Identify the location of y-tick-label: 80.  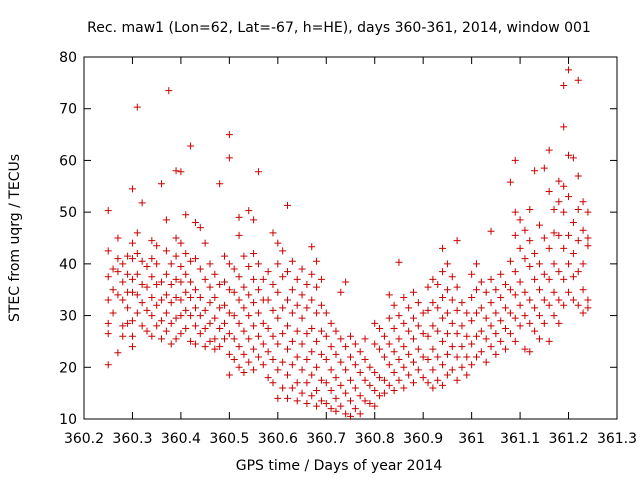
(68, 58).